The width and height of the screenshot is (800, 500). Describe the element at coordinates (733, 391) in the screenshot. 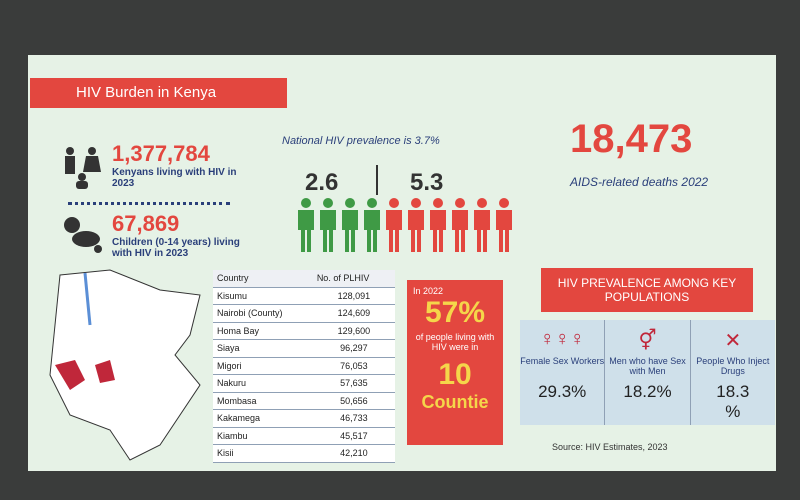

I see `key-pop-value: 18.3` at that location.